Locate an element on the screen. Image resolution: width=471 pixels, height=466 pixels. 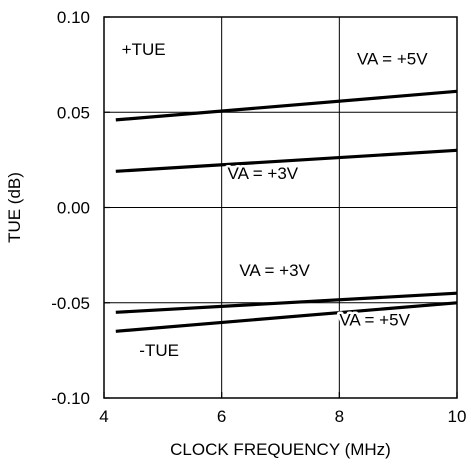
x-tick-label: 10 is located at coordinates (457, 416).